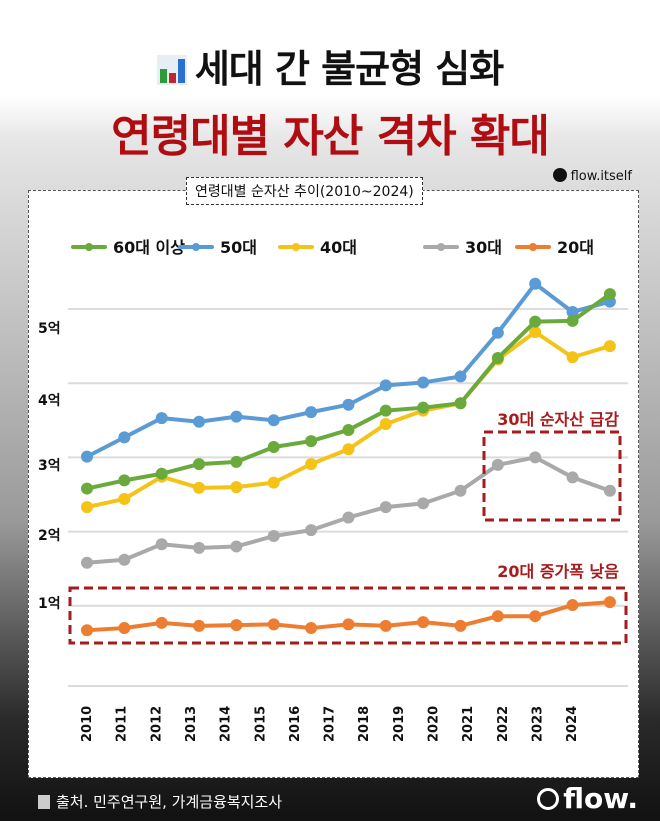 Image resolution: width=660 pixels, height=821 pixels. I want to click on legend-label: 20대, so click(575, 247).